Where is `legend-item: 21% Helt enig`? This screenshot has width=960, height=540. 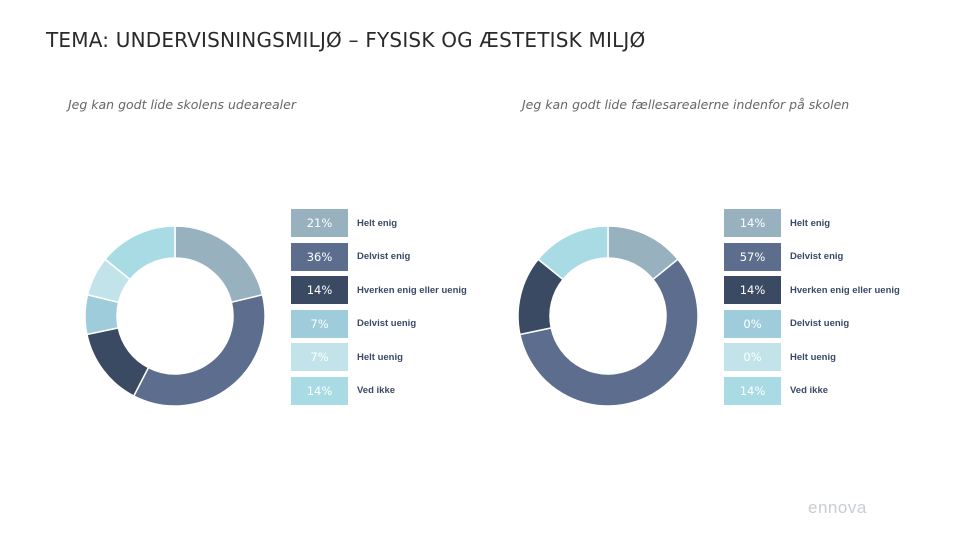 legend-item: 21% Helt enig is located at coordinates (379, 223).